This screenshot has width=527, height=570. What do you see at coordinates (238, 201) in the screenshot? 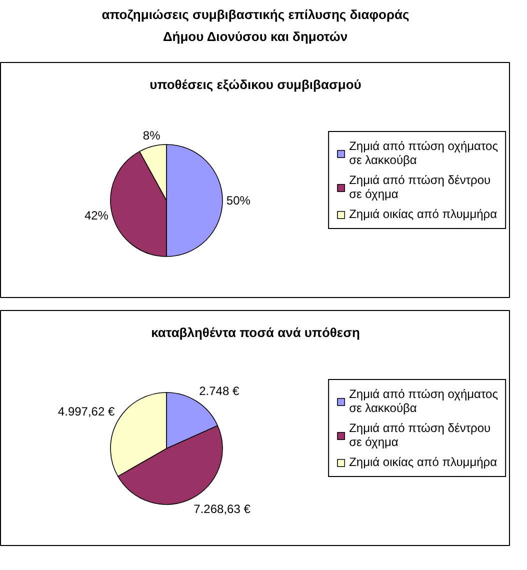
I see `data-label: 50%` at bounding box center [238, 201].